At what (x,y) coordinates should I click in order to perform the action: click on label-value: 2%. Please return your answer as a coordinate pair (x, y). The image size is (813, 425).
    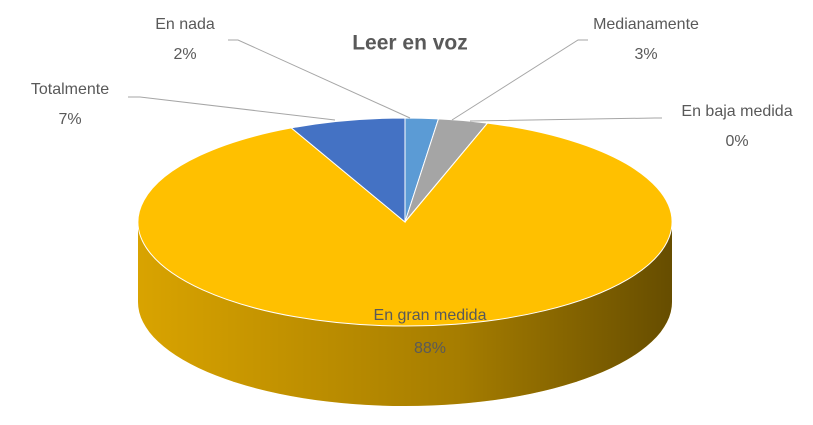
    Looking at the image, I should click on (184, 54).